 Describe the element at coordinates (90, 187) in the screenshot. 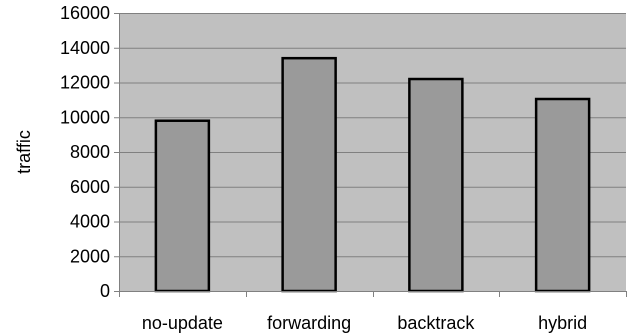

I see `y-tick-label: 6000` at that location.